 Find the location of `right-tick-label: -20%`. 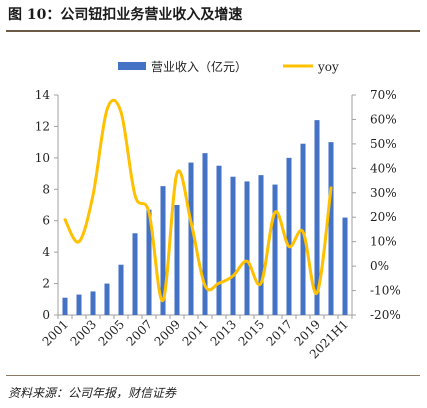

right-tick-label: -20% is located at coordinates (385, 315).